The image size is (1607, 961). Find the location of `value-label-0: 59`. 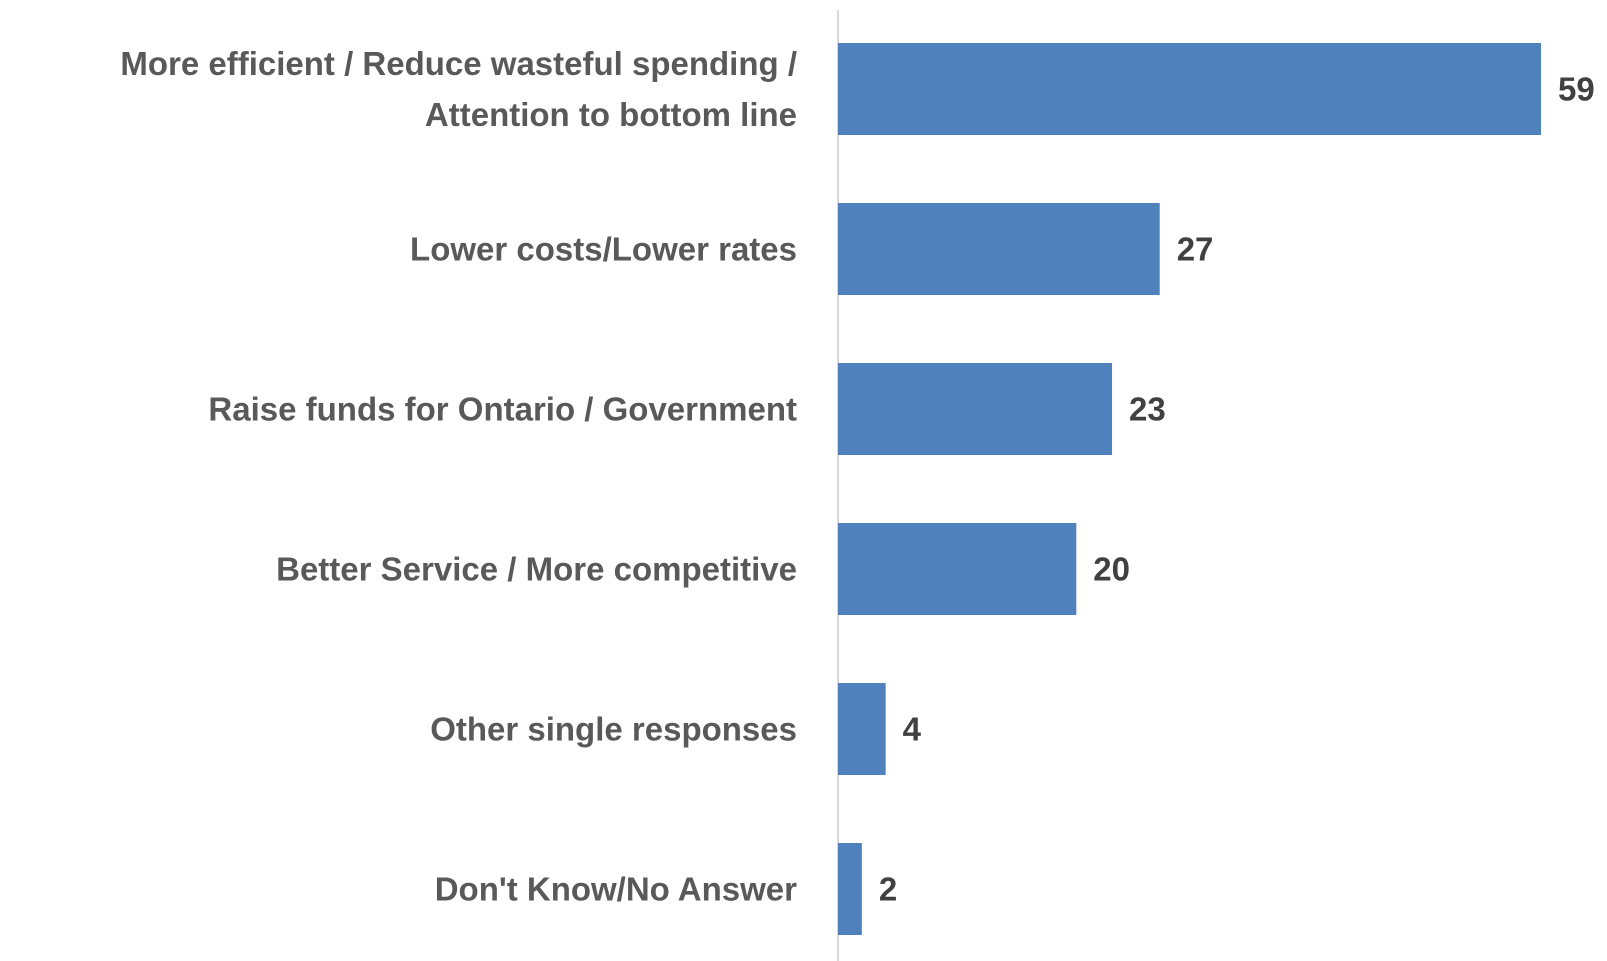

value-label-0: 59 is located at coordinates (1576, 89).